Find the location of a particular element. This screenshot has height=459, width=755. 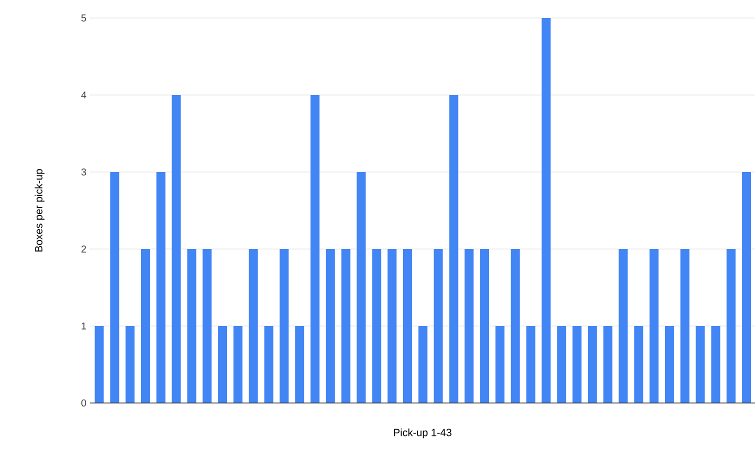

y-tick-label: 1 is located at coordinates (84, 326).